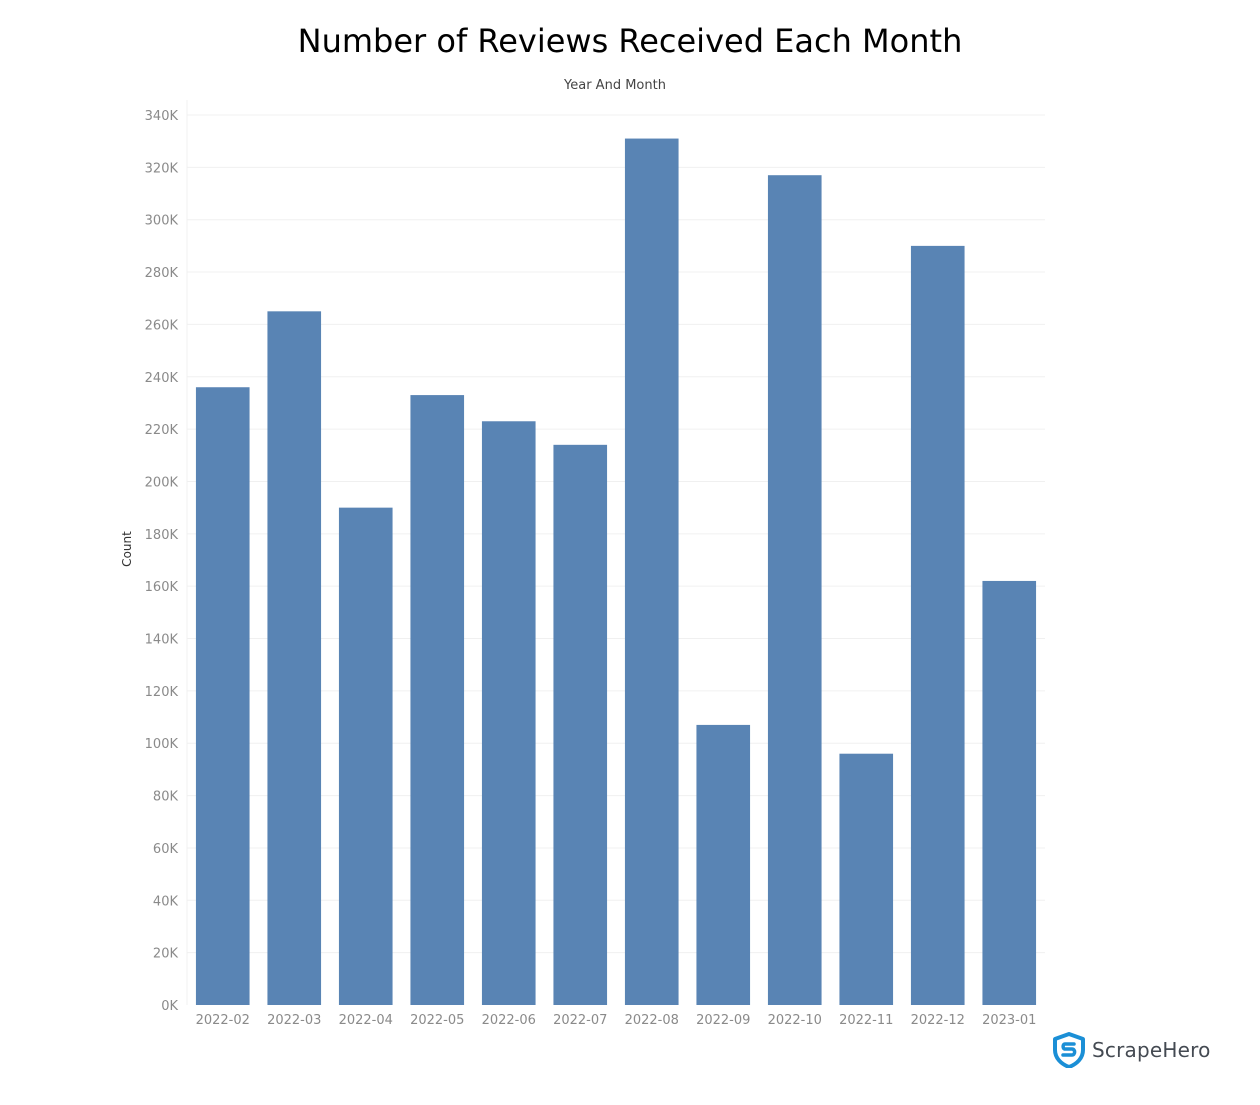 The height and width of the screenshot is (1105, 1260). What do you see at coordinates (162, 378) in the screenshot?
I see `y-tick-label: 240K` at bounding box center [162, 378].